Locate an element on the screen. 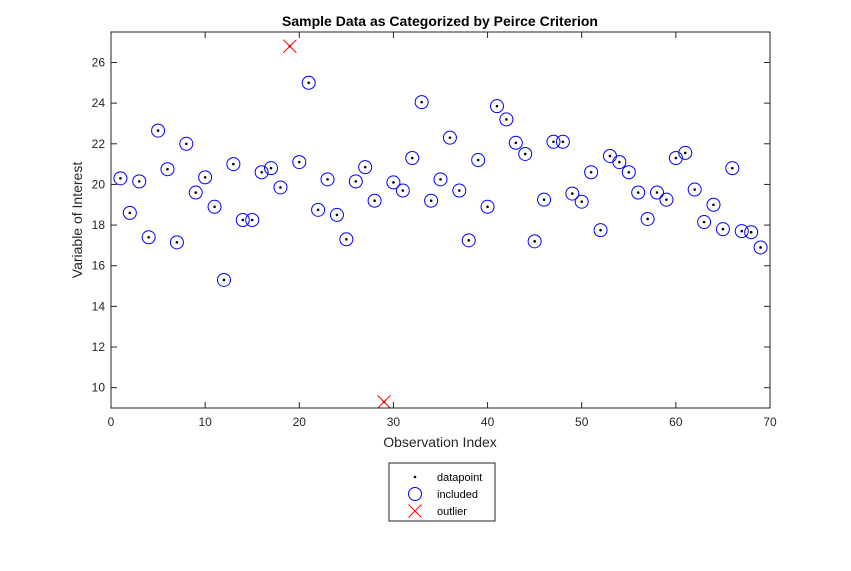  y-tick-label: 12 is located at coordinates (99, 347).